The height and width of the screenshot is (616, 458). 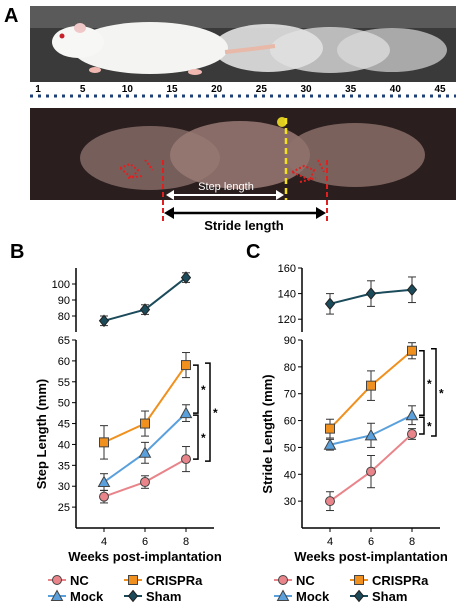 I want to click on y-tick-label: 65, so click(x=64, y=341).